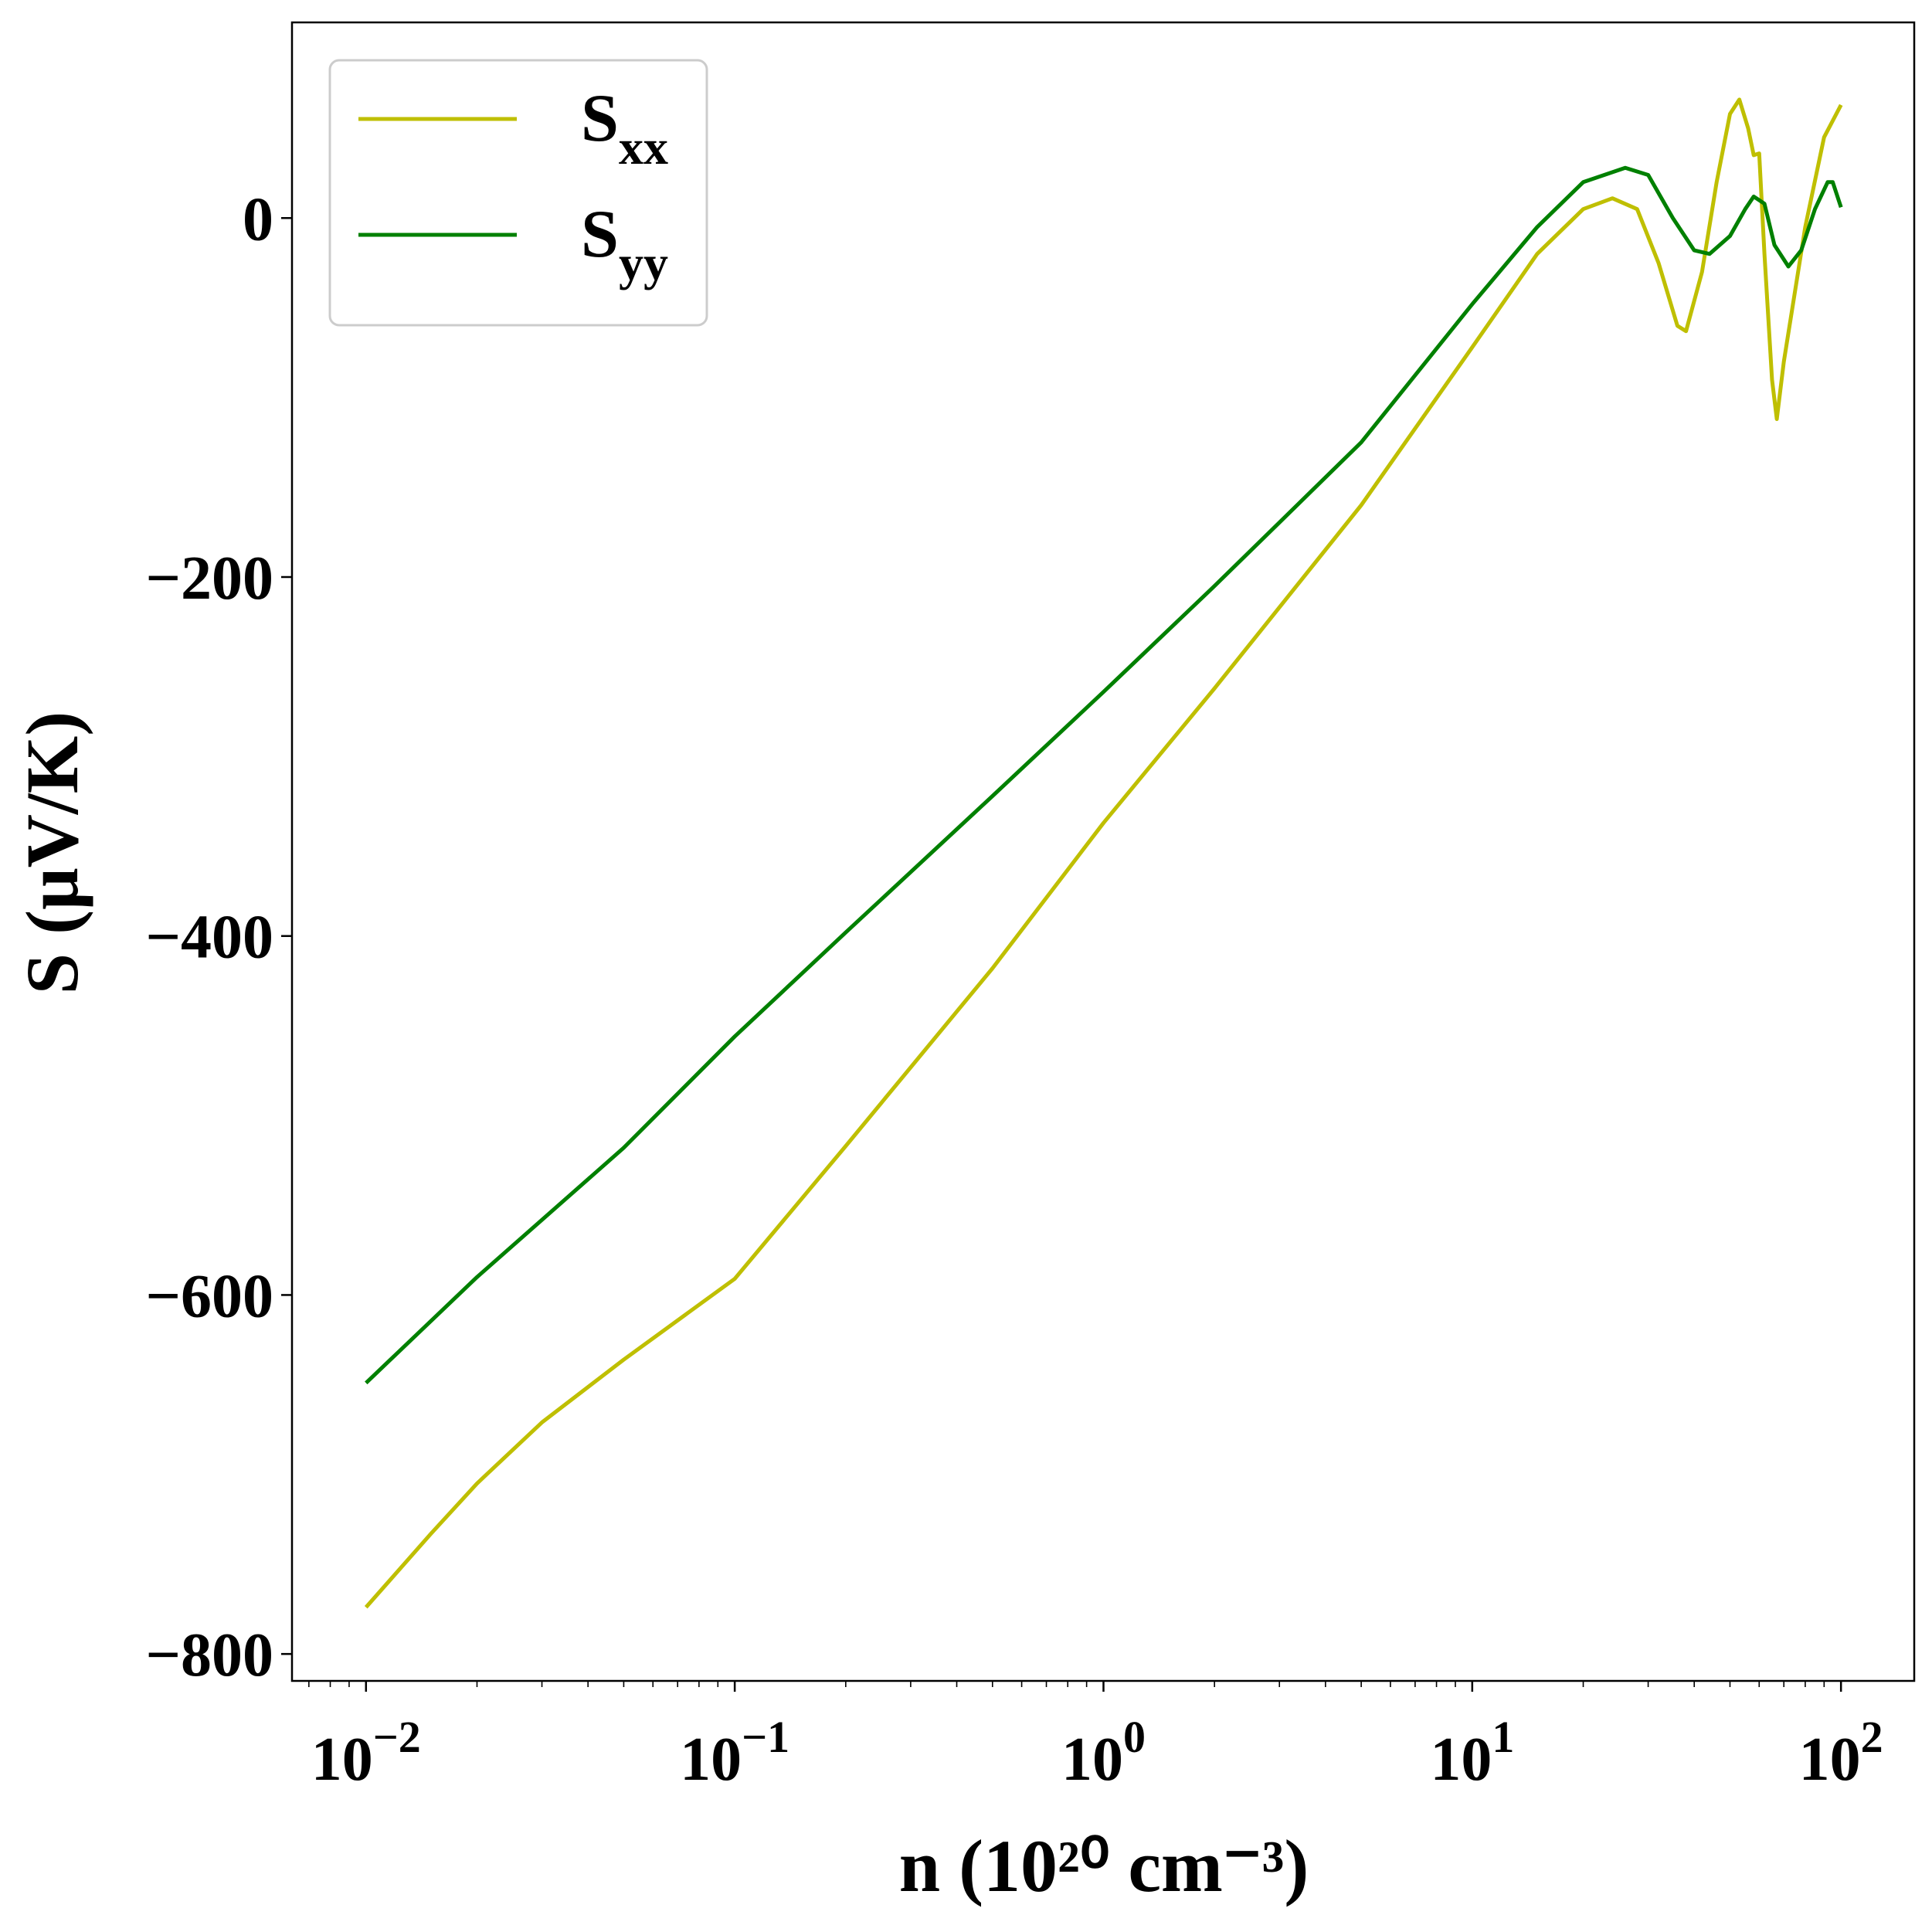  Describe the element at coordinates (258, 219) in the screenshot. I see `y-tick-label: 0` at that location.